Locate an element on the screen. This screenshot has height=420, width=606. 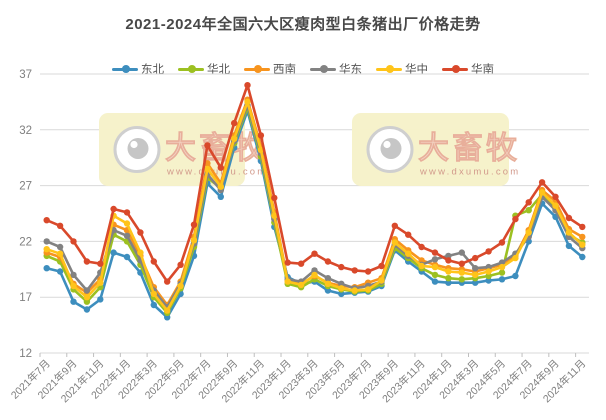
y-axis-tick-label: 12 is located at coordinates (25, 354).